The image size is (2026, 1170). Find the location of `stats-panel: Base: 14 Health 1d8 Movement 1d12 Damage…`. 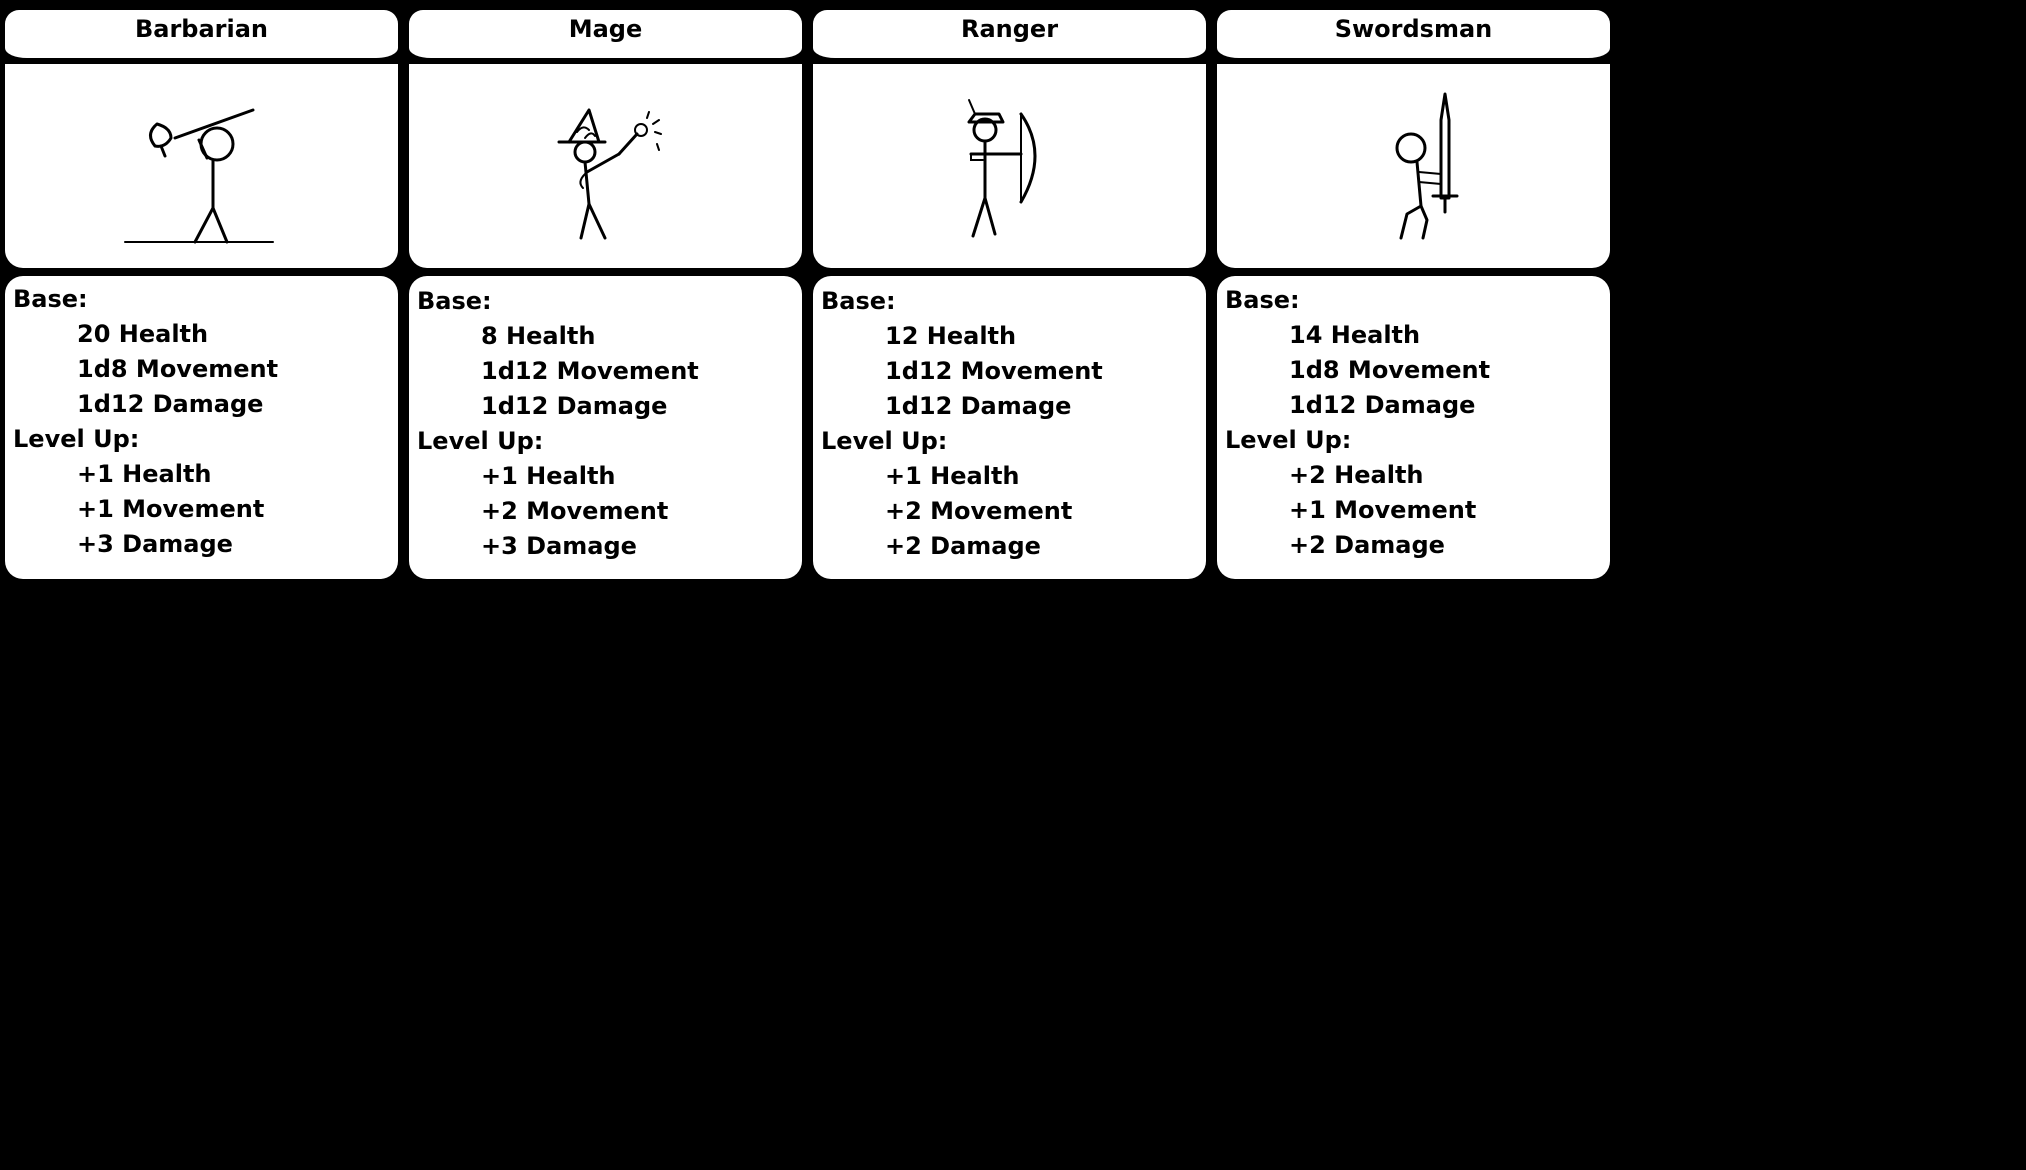

stats-panel: Base: 14 Health 1d8 Movement 1d12 Damage… is located at coordinates (1413, 427).